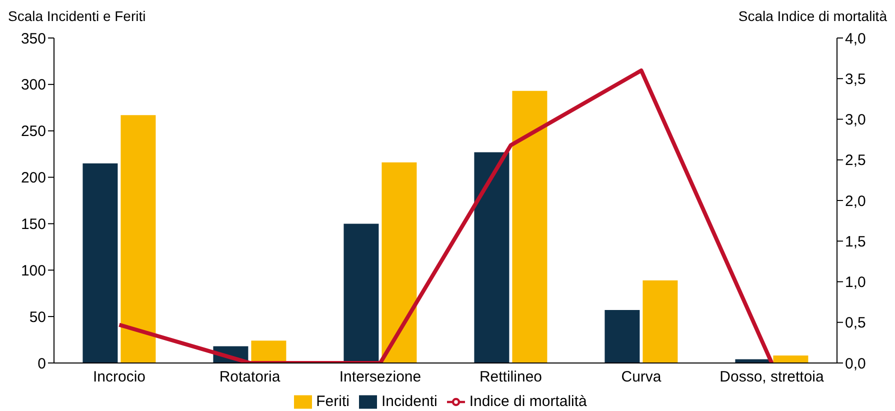  I want to click on y-tick-label: 250, so click(33, 131).